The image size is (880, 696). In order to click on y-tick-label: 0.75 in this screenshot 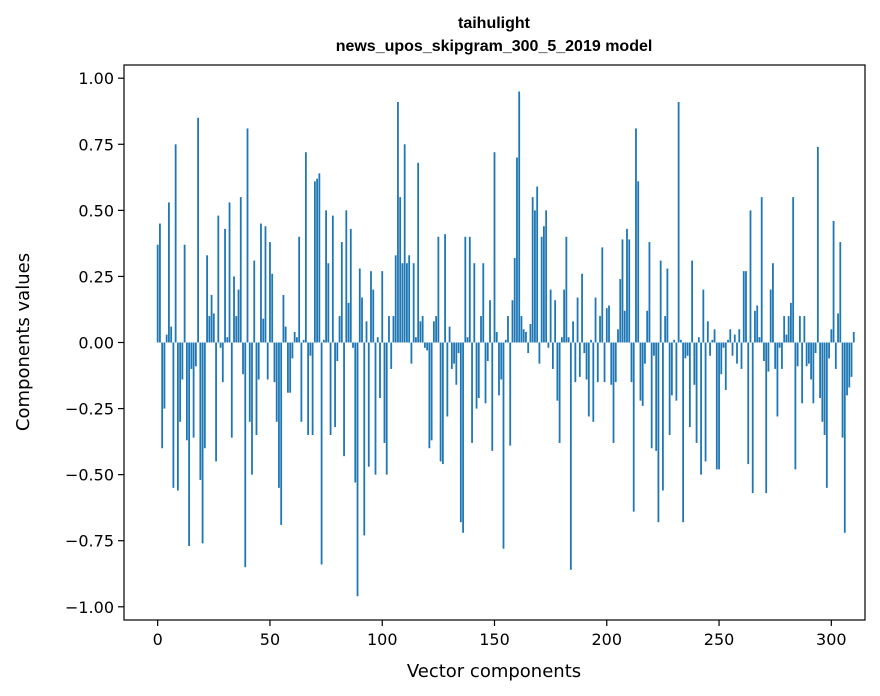, I will do `click(96, 144)`.